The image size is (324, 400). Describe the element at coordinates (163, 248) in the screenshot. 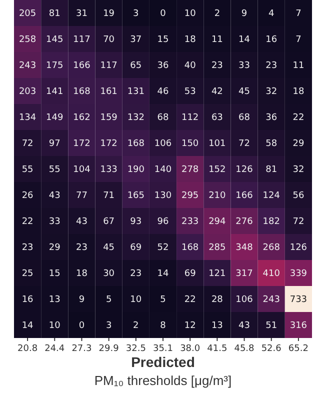

I see `data-label: 52` at that location.